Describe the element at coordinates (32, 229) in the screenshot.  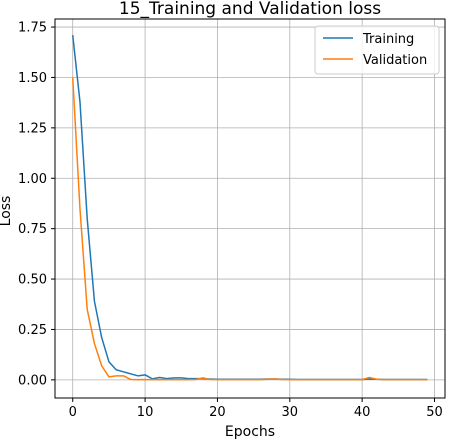
I see `y-tick-label: 0.75` at that location.